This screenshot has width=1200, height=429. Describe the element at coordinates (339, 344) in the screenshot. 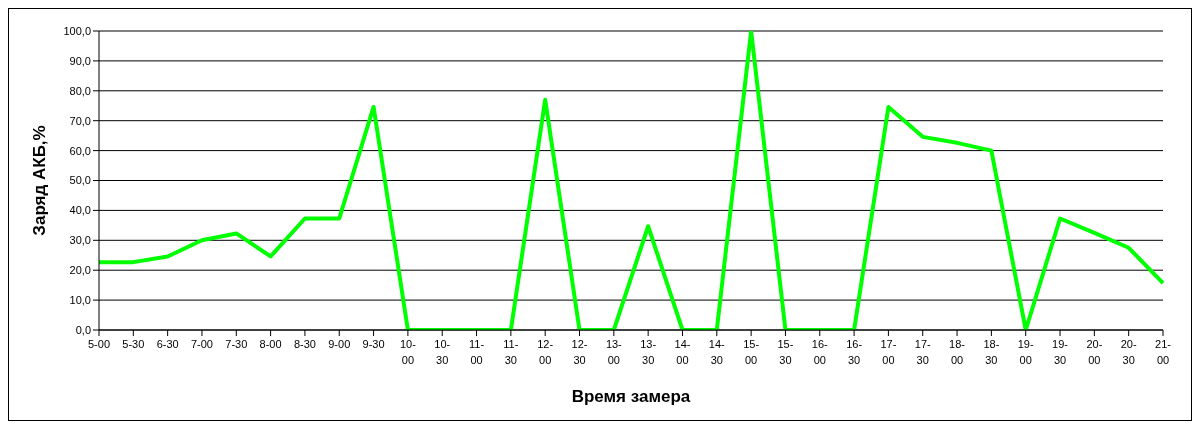

I see `x-tick-label: 9-00` at that location.